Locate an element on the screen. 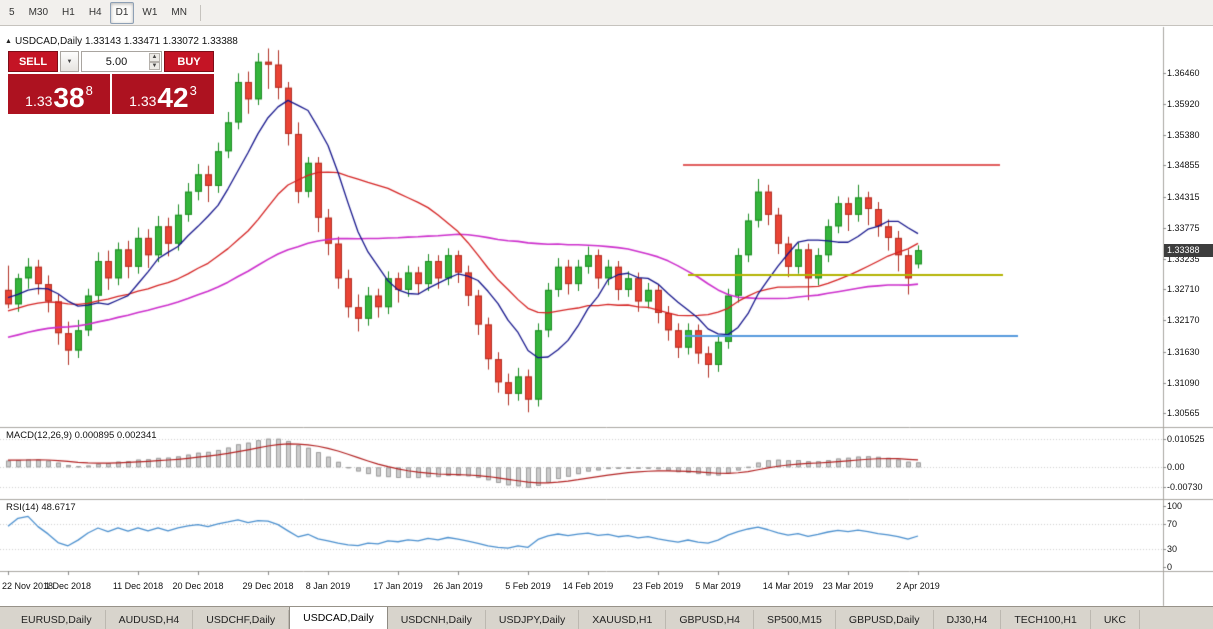 The image size is (1213, 629). chart-tab-usdchf-daily: USDCHF,Daily is located at coordinates (241, 619).